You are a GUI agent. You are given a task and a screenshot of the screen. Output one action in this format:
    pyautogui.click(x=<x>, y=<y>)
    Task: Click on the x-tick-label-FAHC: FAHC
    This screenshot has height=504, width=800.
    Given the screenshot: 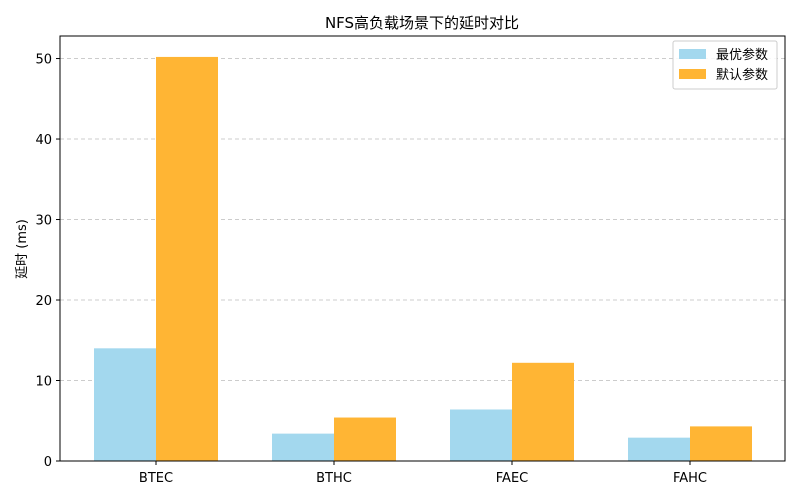 What is the action you would take?
    pyautogui.click(x=690, y=478)
    